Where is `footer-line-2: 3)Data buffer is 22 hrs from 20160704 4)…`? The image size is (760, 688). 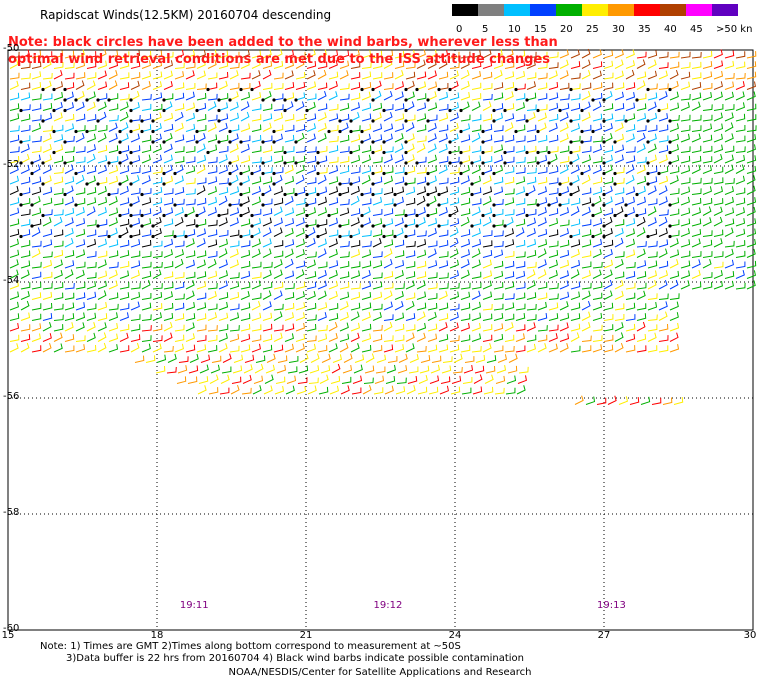
footer-line-2: 3)Data buffer is 22 hrs from 20160704 4)… is located at coordinates (295, 658).